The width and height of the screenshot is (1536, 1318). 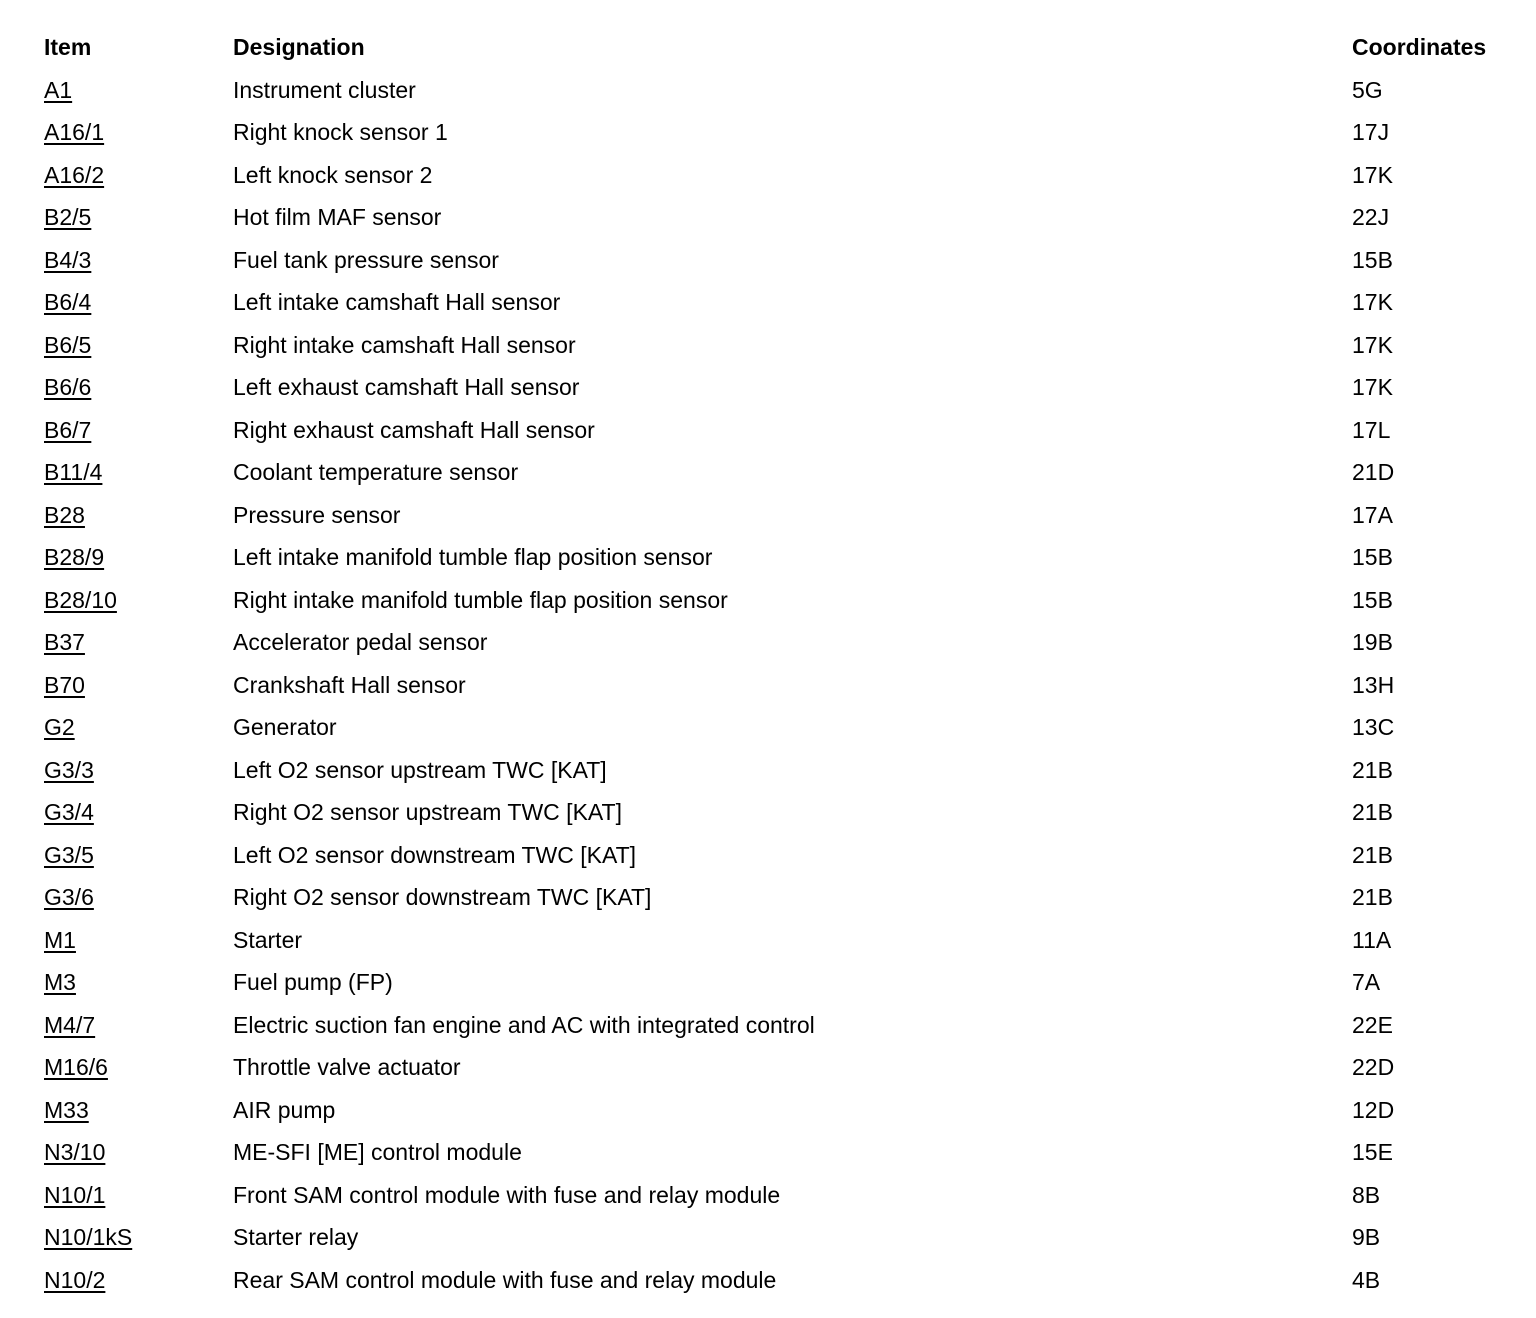 What do you see at coordinates (138, 812) in the screenshot?
I see `item-cell: G3/4` at bounding box center [138, 812].